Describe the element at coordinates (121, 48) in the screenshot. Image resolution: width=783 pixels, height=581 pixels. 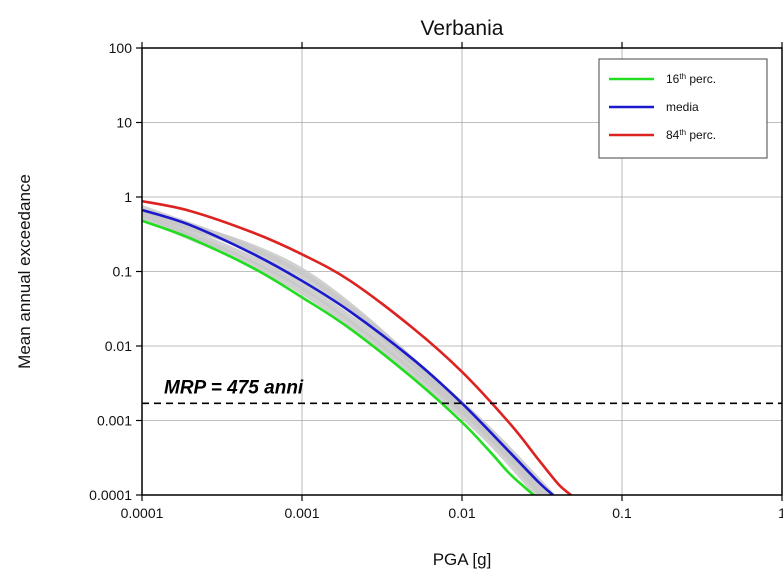
I see `y-tick-label: 100` at that location.